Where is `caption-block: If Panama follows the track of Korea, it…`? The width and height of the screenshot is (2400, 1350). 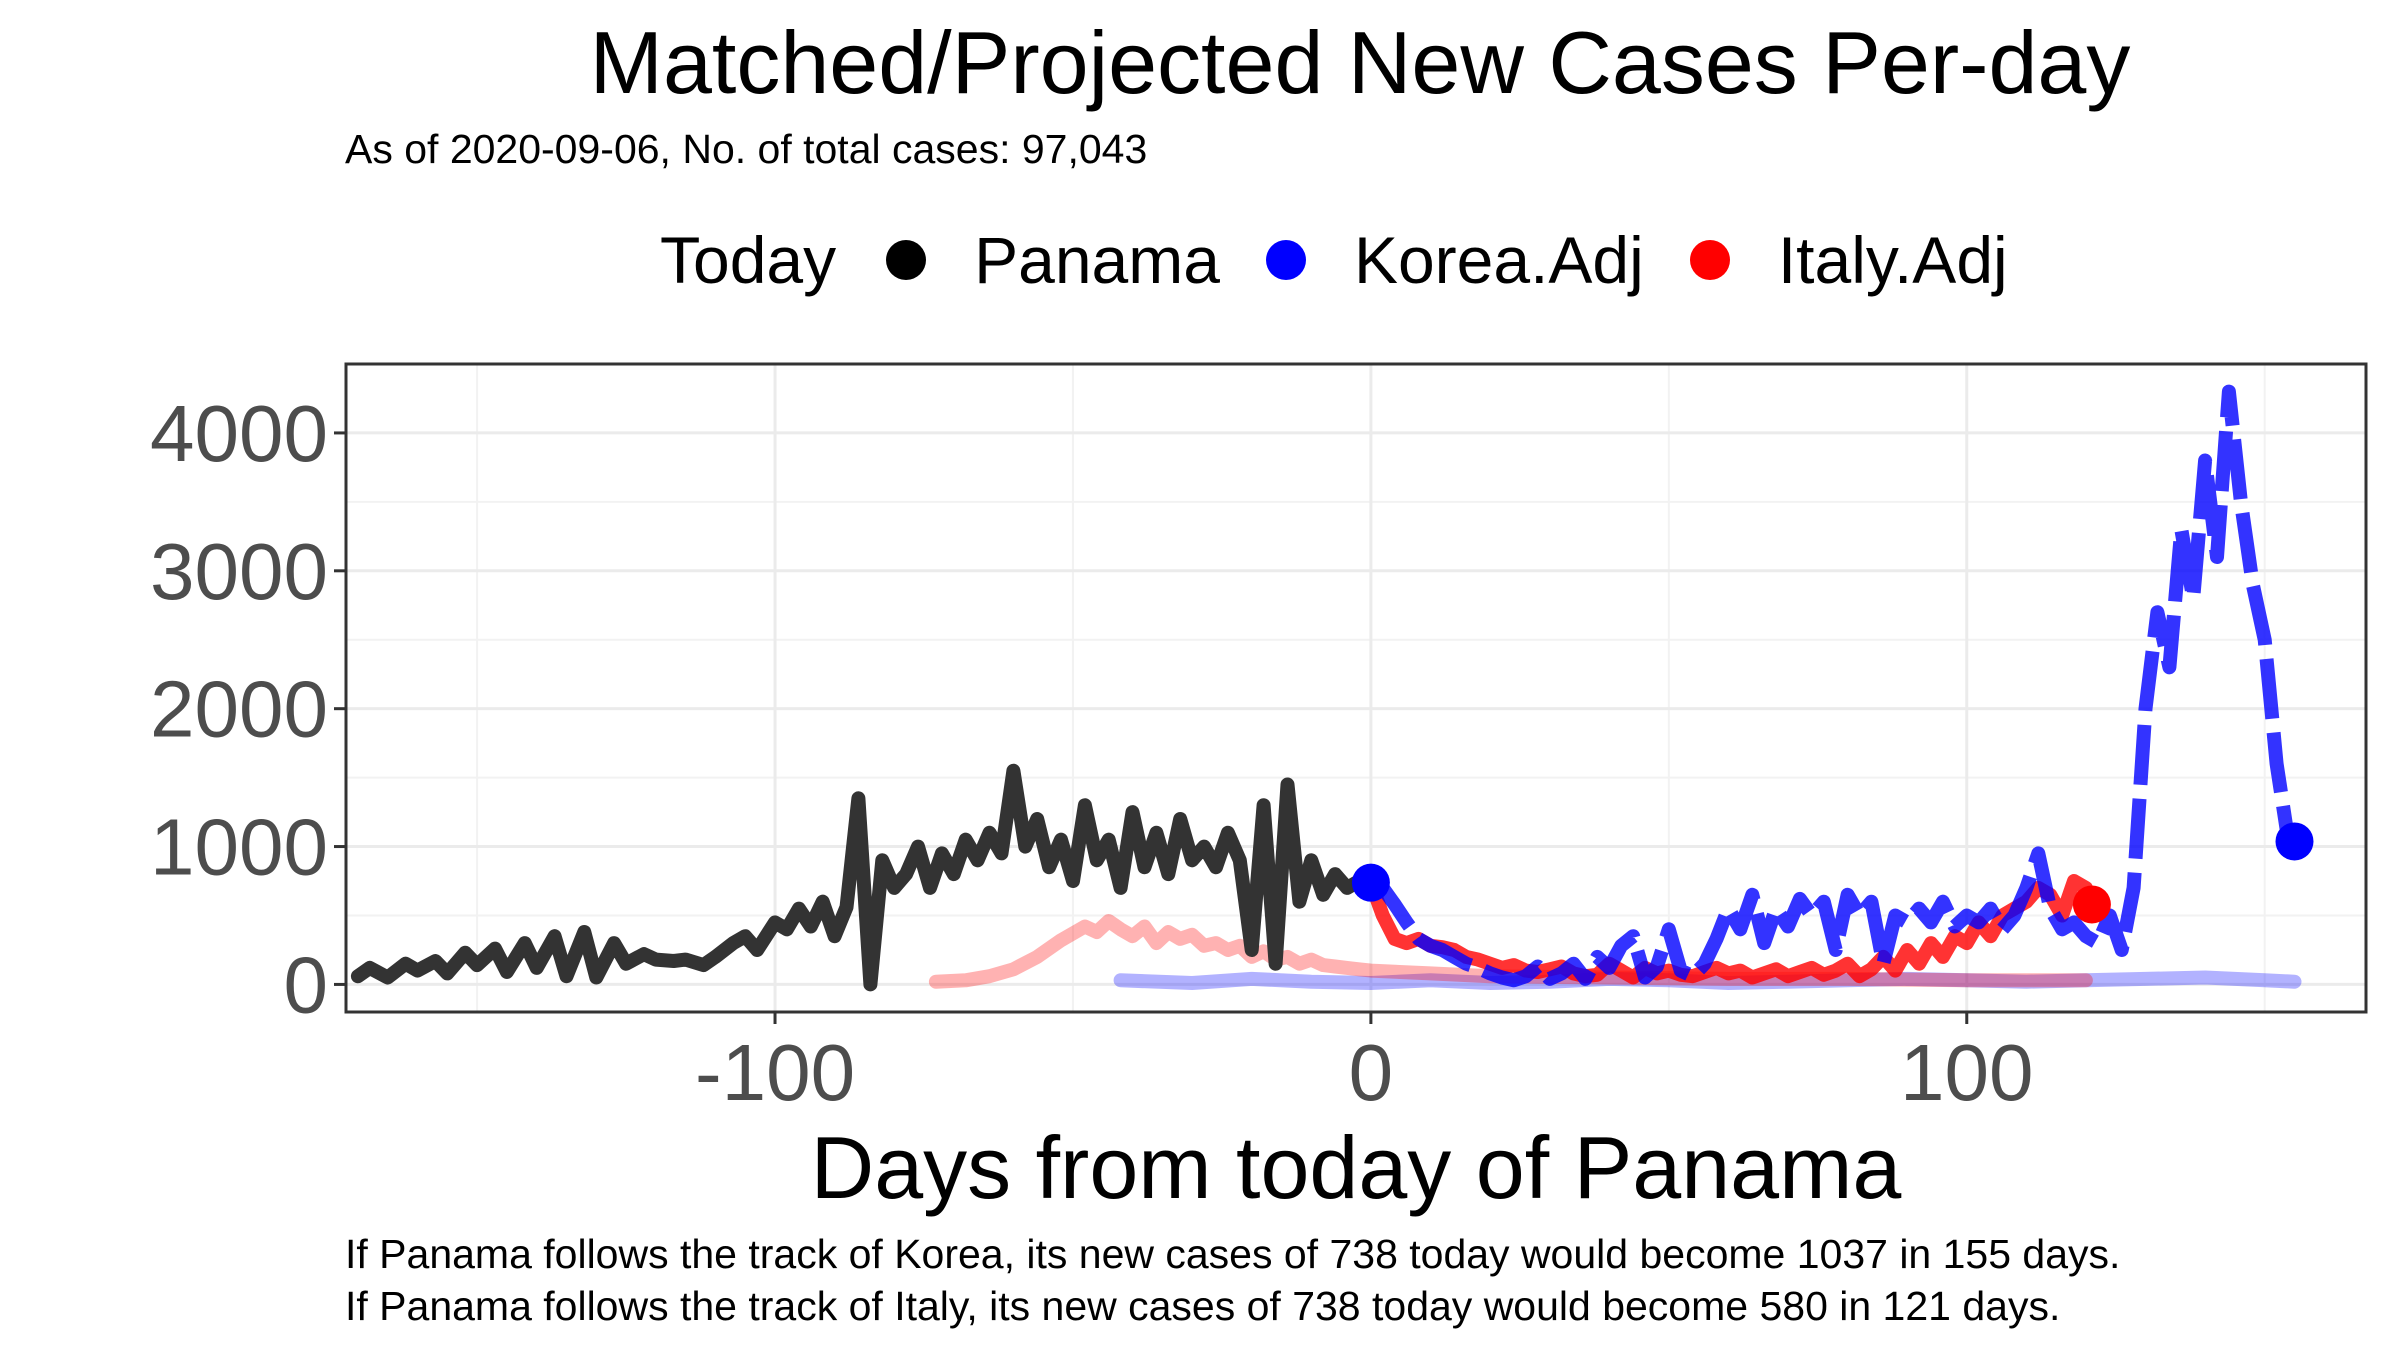
caption-block: If Panama follows the track of Korea, it… is located at coordinates (1232, 1280).